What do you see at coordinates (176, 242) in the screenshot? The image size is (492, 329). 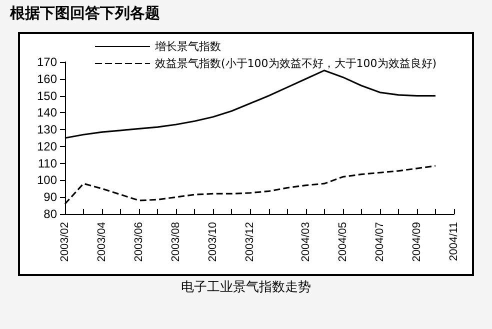 I see `x-tick-label: 2003/08` at bounding box center [176, 242].